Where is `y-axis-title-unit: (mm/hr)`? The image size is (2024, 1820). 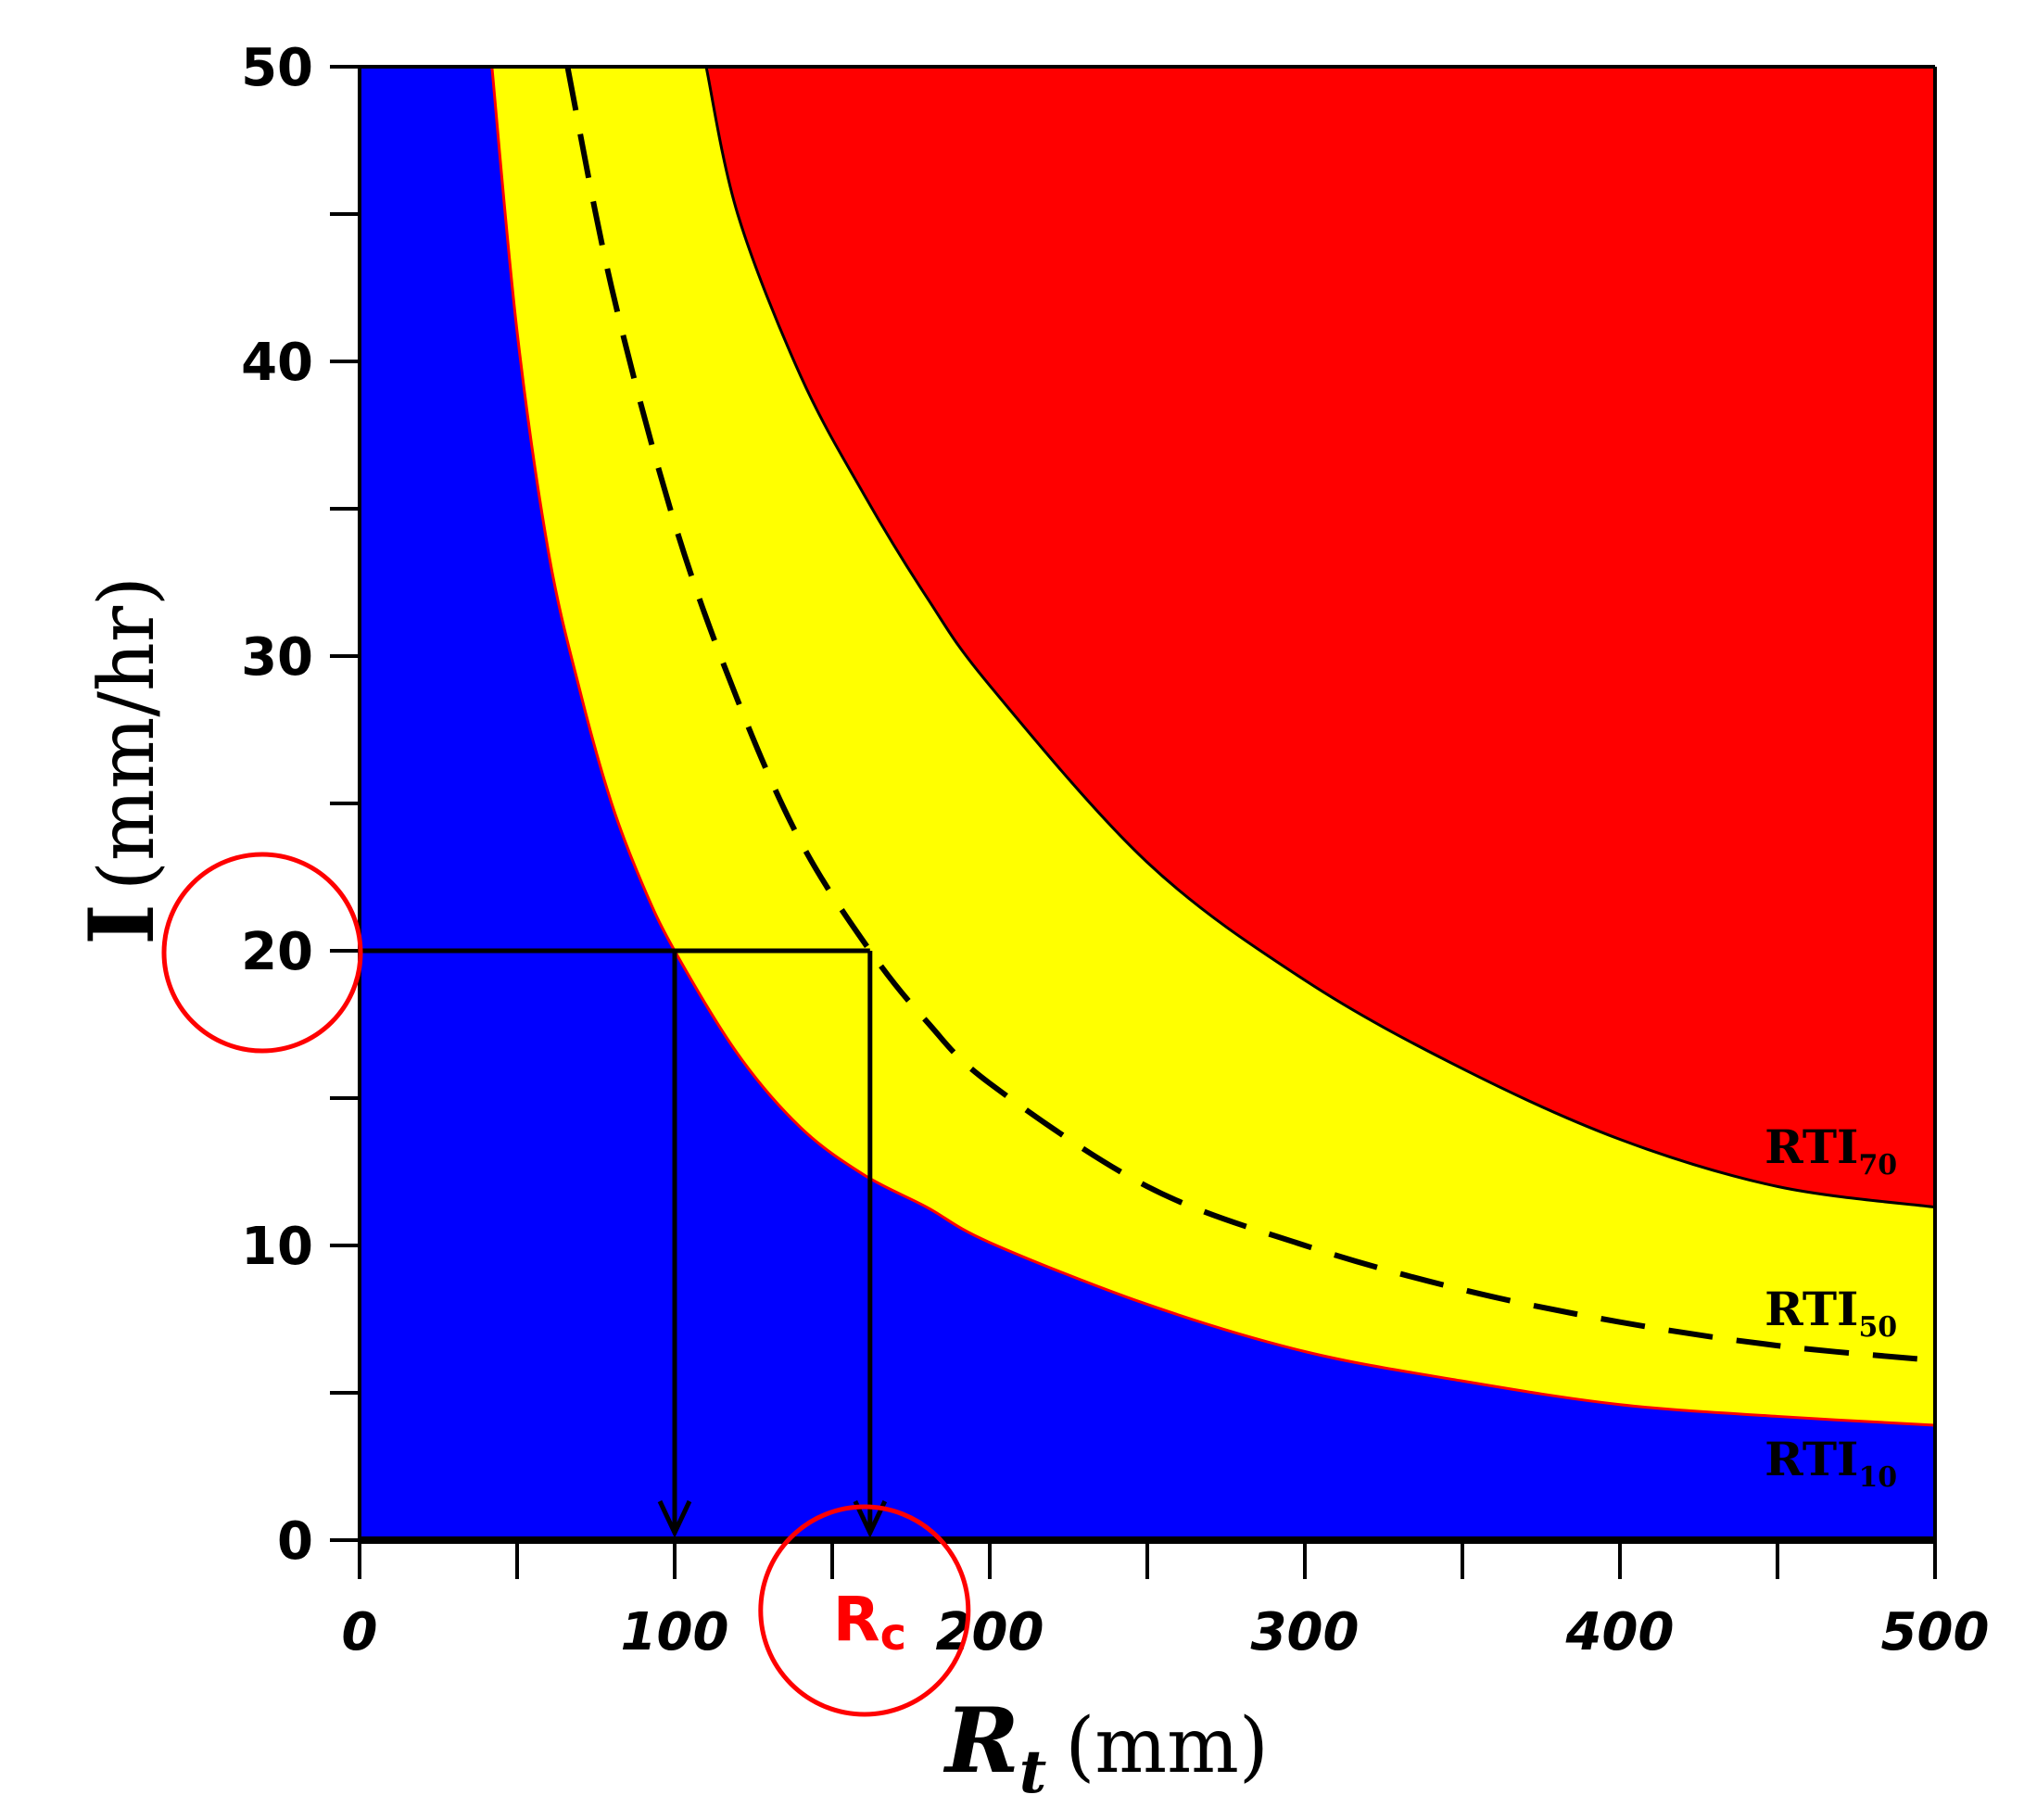 y-axis-title-unit: (mm/hr) is located at coordinates (127, 733).